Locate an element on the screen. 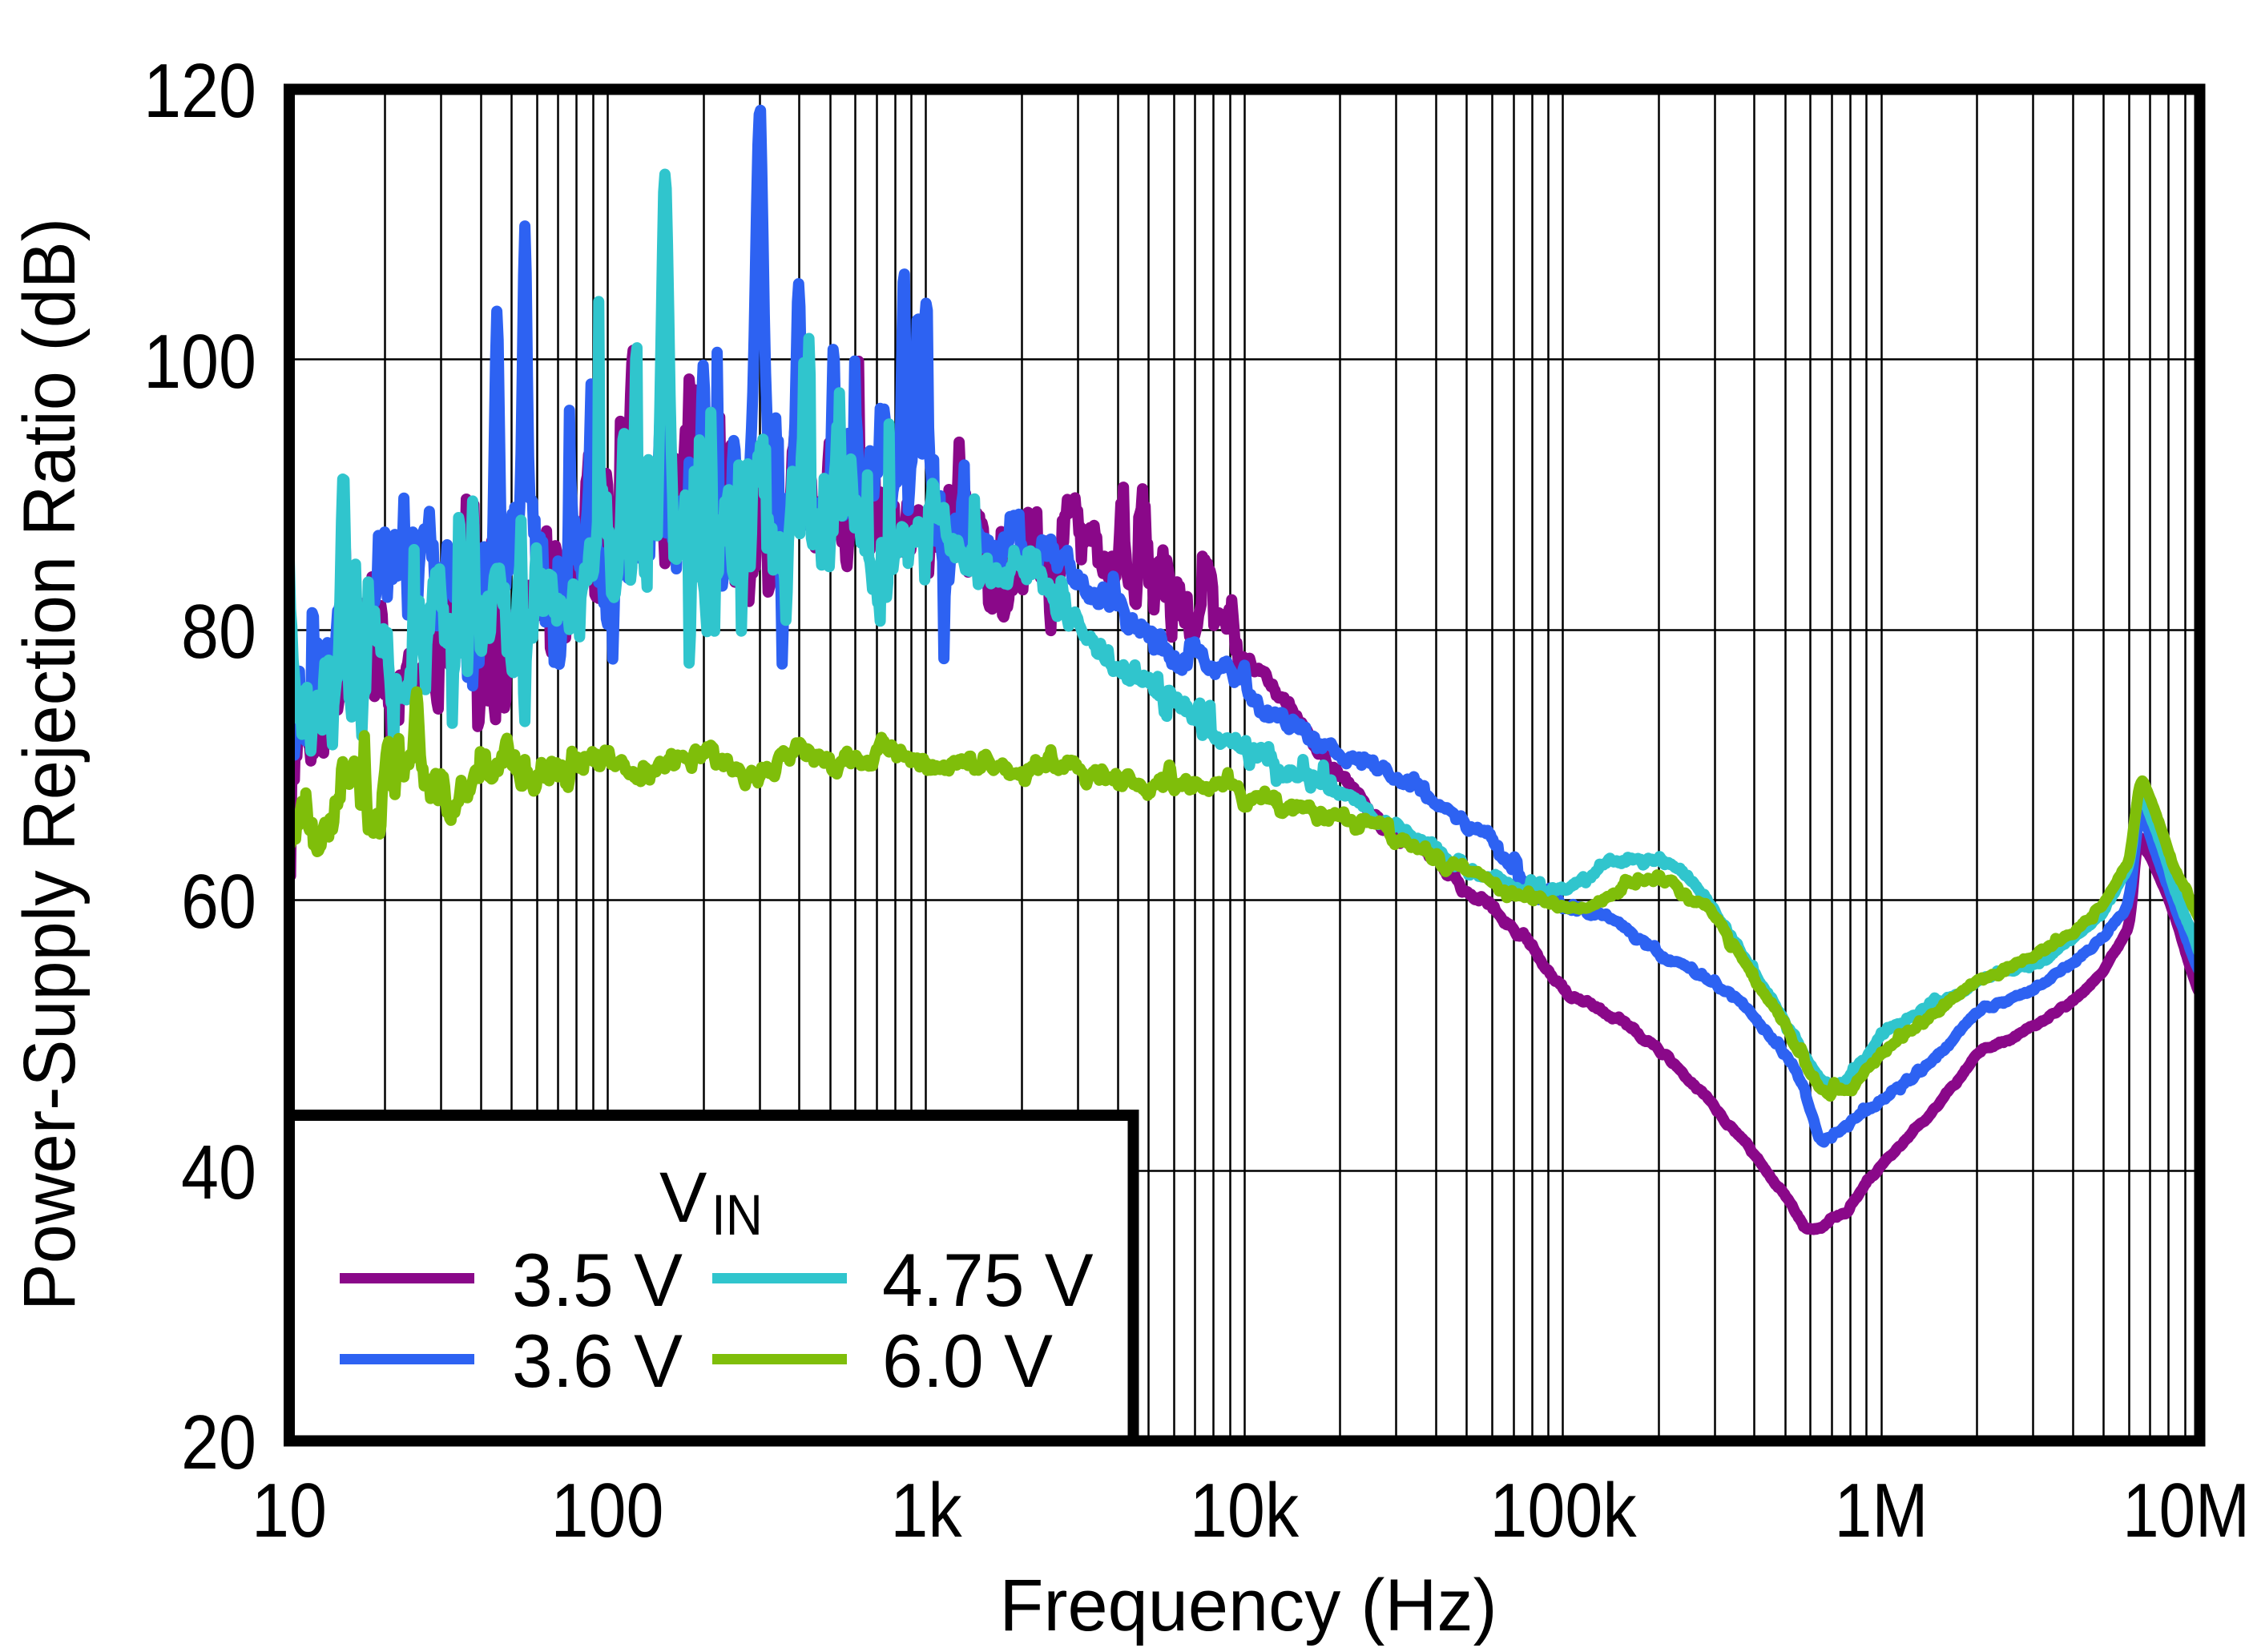  svg-text: 1k is located at coordinates (926, 1511).